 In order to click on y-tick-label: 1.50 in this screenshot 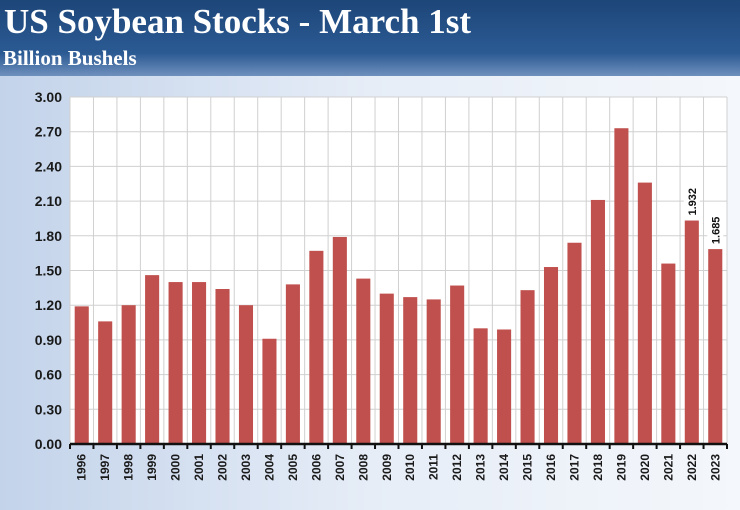, I will do `click(48, 271)`.